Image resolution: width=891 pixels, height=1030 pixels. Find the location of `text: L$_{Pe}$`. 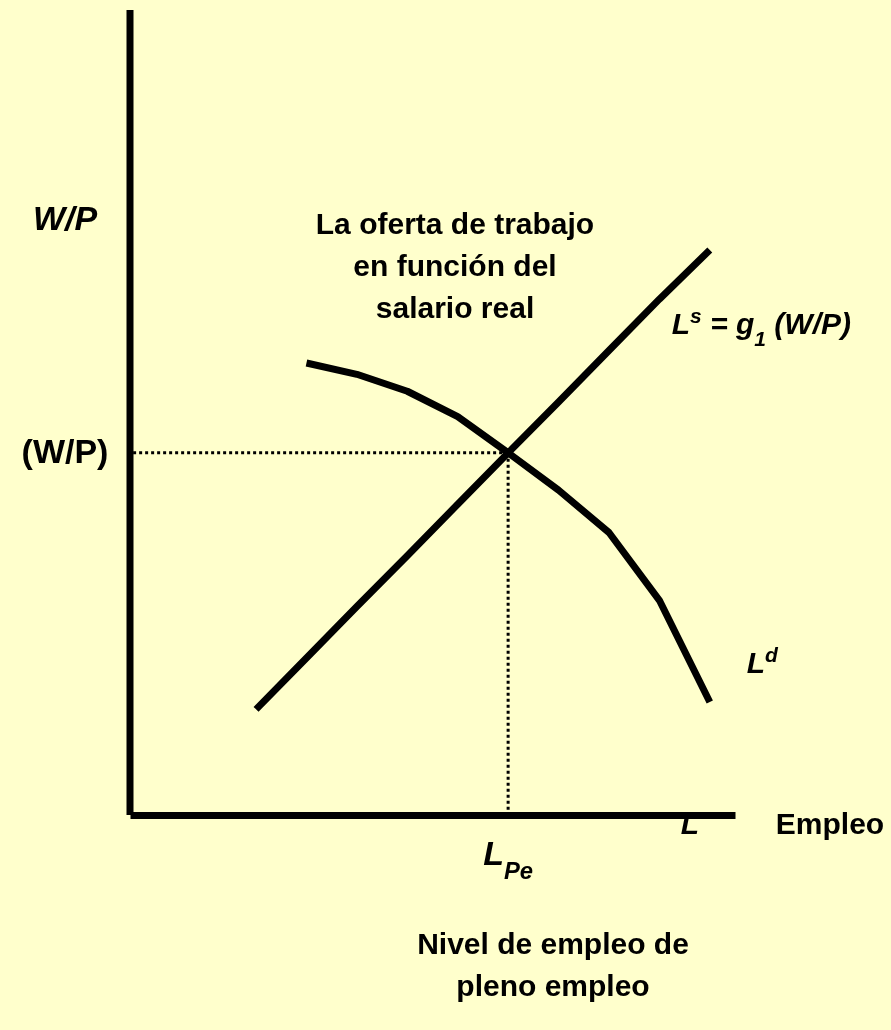

text: L$_{Pe}$ is located at coordinates (508, 859).